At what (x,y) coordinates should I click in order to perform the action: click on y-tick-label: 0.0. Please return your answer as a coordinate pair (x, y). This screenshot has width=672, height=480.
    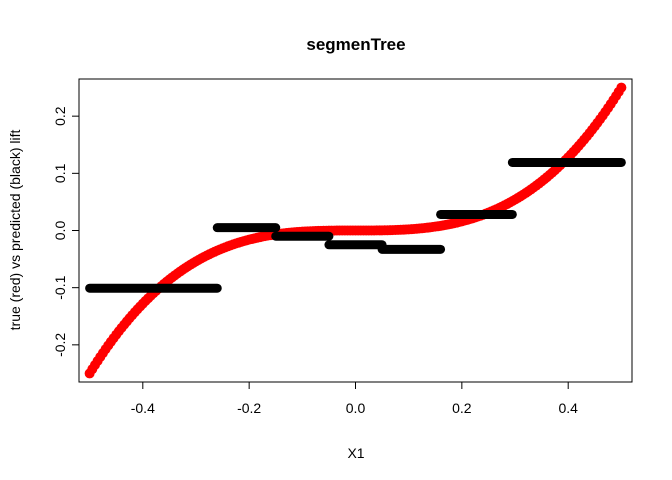
    Looking at the image, I should click on (60, 231).